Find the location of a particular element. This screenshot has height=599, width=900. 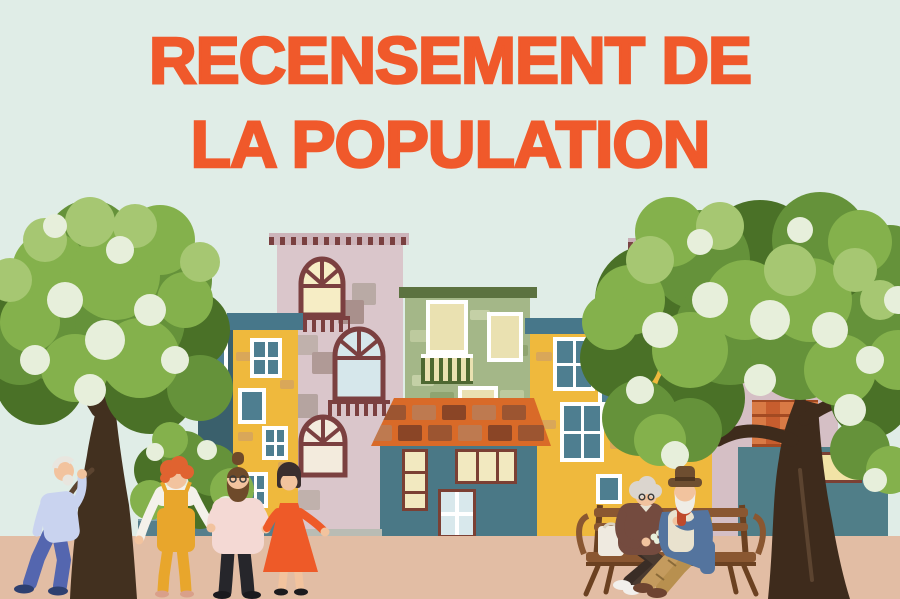

woman-in-orange-dress is located at coordinates (296, 529).